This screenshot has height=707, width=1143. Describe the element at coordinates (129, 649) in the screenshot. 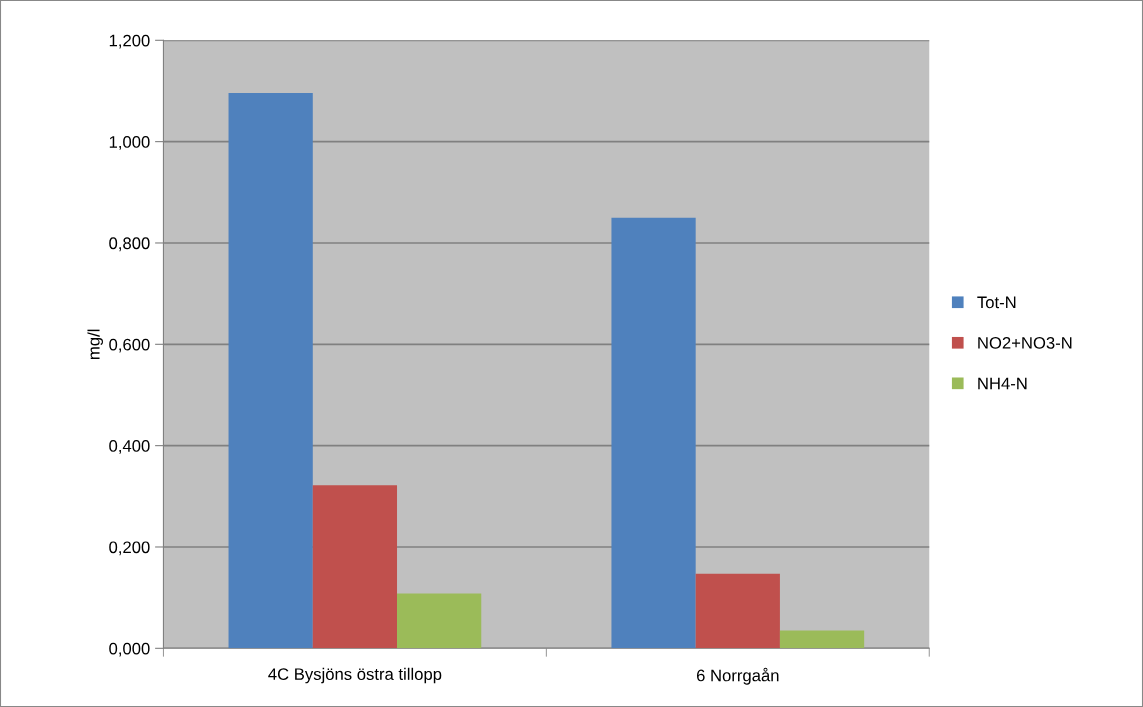

I see `y-tick-label: 0,000` at that location.